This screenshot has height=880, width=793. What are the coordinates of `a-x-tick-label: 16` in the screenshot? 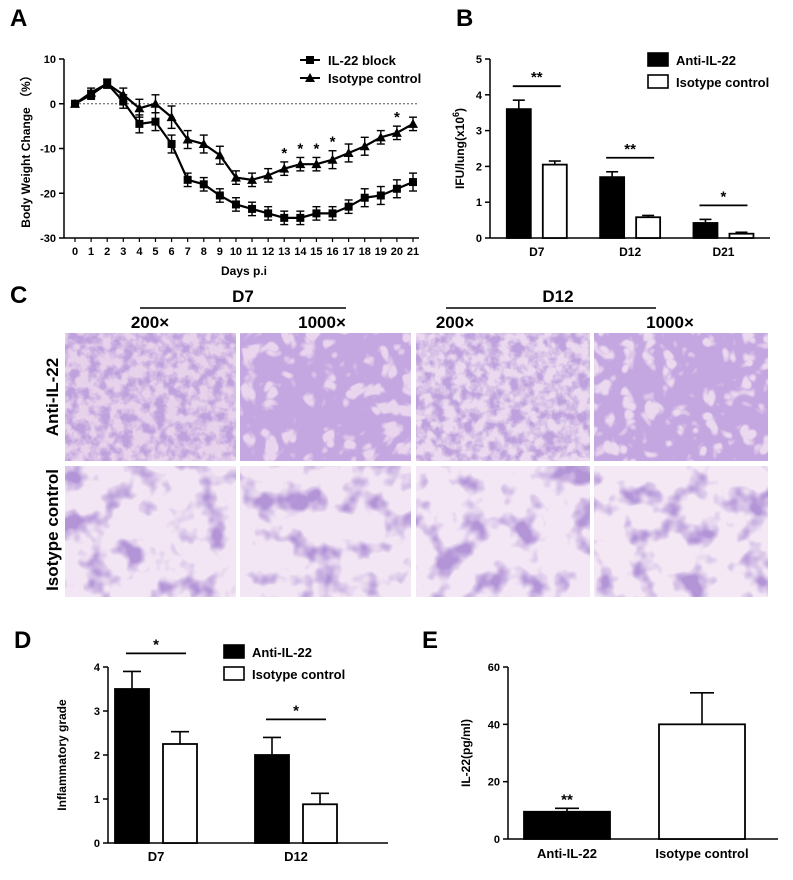 It's located at (332, 252).